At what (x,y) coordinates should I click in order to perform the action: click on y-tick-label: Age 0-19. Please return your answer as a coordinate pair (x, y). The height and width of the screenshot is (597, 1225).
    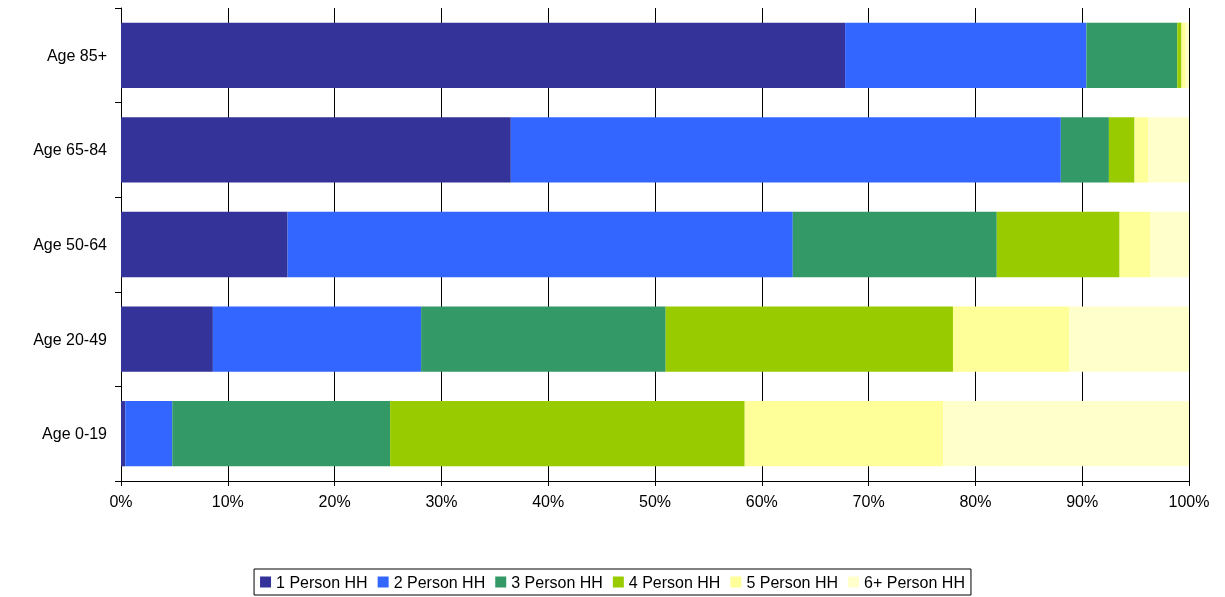
    Looking at the image, I should click on (75, 434).